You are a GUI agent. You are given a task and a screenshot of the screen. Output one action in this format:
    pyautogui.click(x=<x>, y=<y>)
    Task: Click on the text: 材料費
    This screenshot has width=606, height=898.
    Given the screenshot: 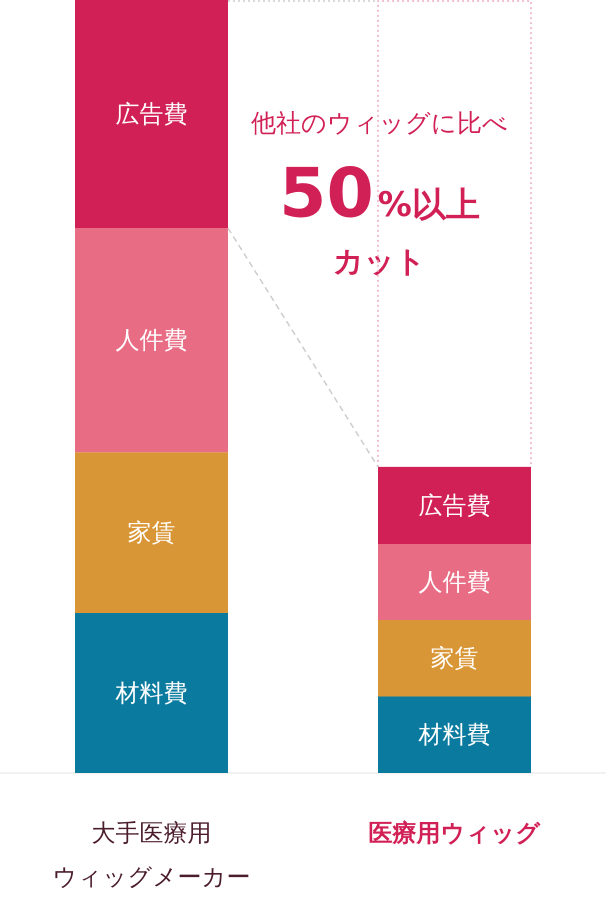 What is the action you would take?
    pyautogui.click(x=152, y=692)
    